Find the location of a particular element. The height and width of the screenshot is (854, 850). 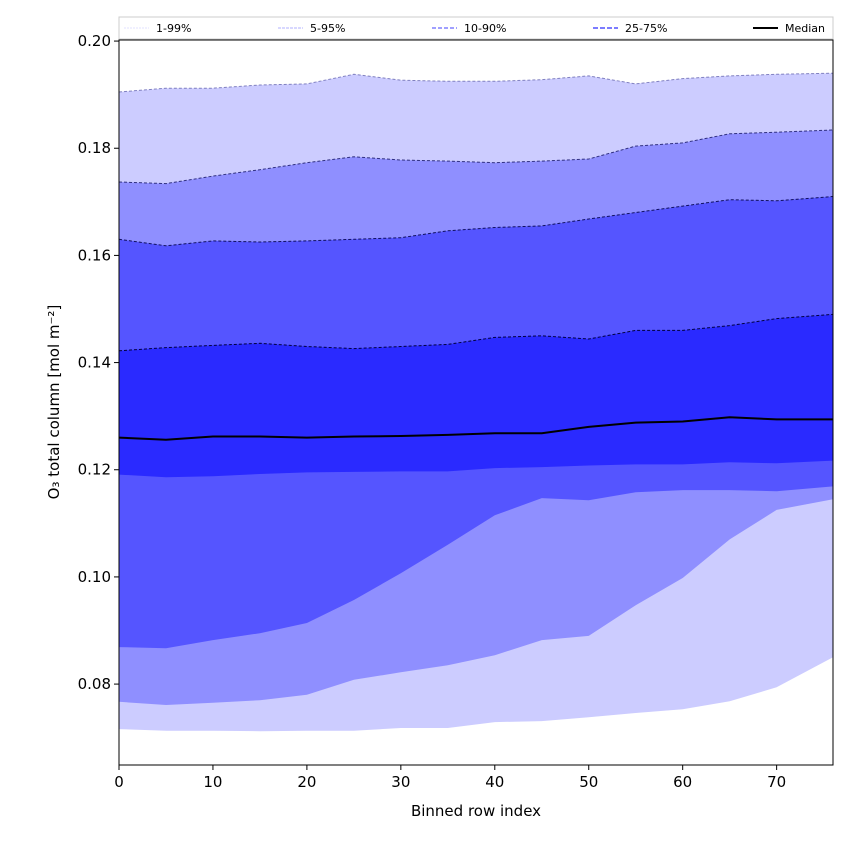

x-tick-label: 50 is located at coordinates (588, 782).